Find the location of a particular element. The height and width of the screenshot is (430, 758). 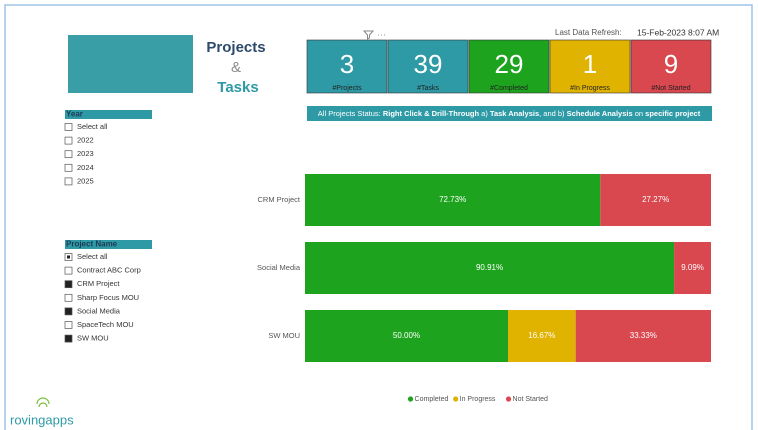

legend-label: In Progress is located at coordinates (478, 399).